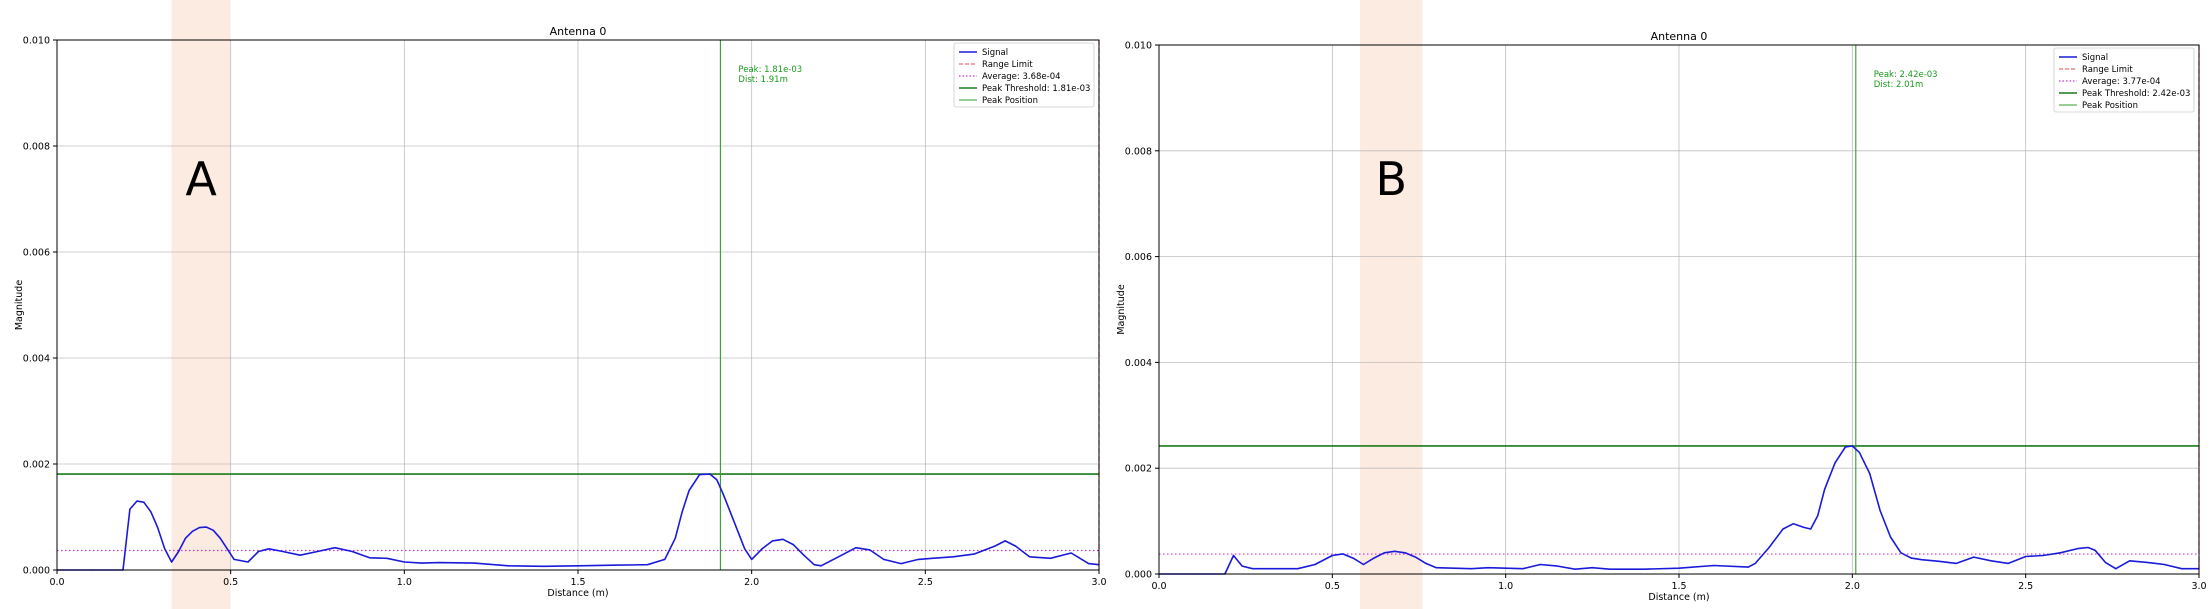 The width and height of the screenshot is (2210, 609). I want to click on legend-entry: Signal, so click(2095, 58).